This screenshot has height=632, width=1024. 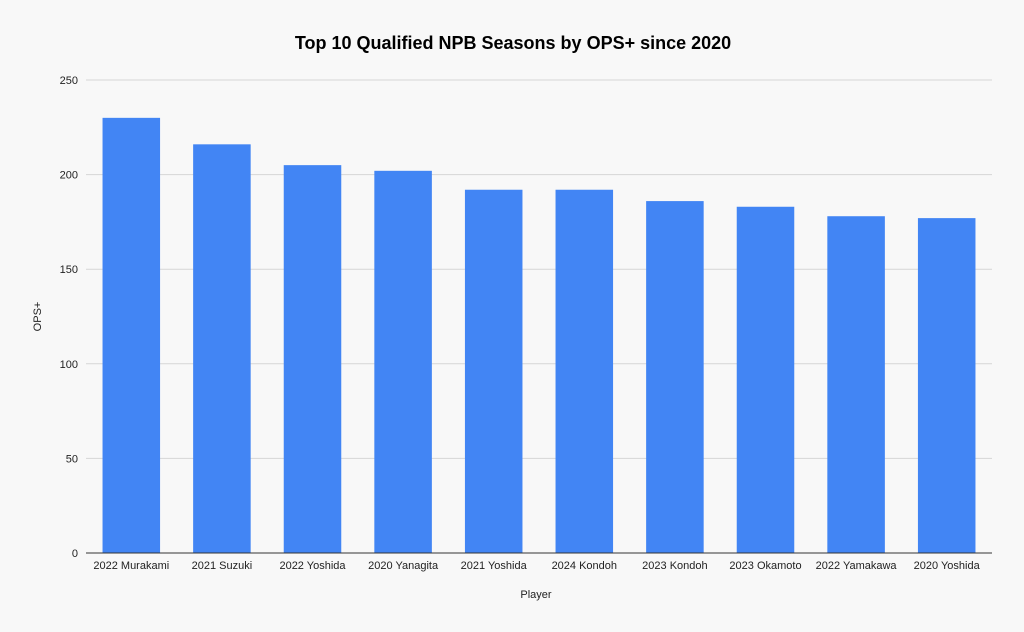 I want to click on x-tick-label: 2020 Yanagita, so click(x=403, y=566).